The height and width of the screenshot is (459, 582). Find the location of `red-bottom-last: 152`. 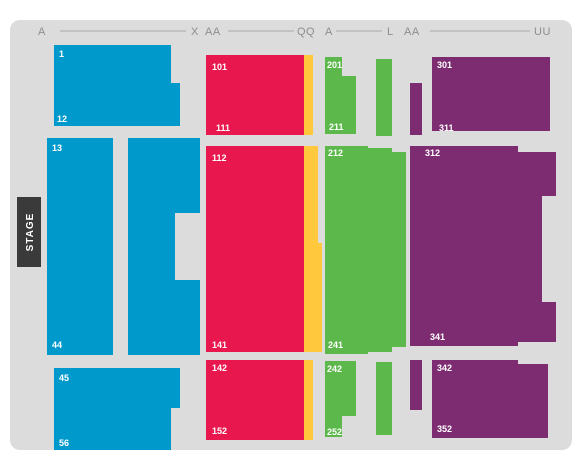

red-bottom-last: 152 is located at coordinates (219, 431).